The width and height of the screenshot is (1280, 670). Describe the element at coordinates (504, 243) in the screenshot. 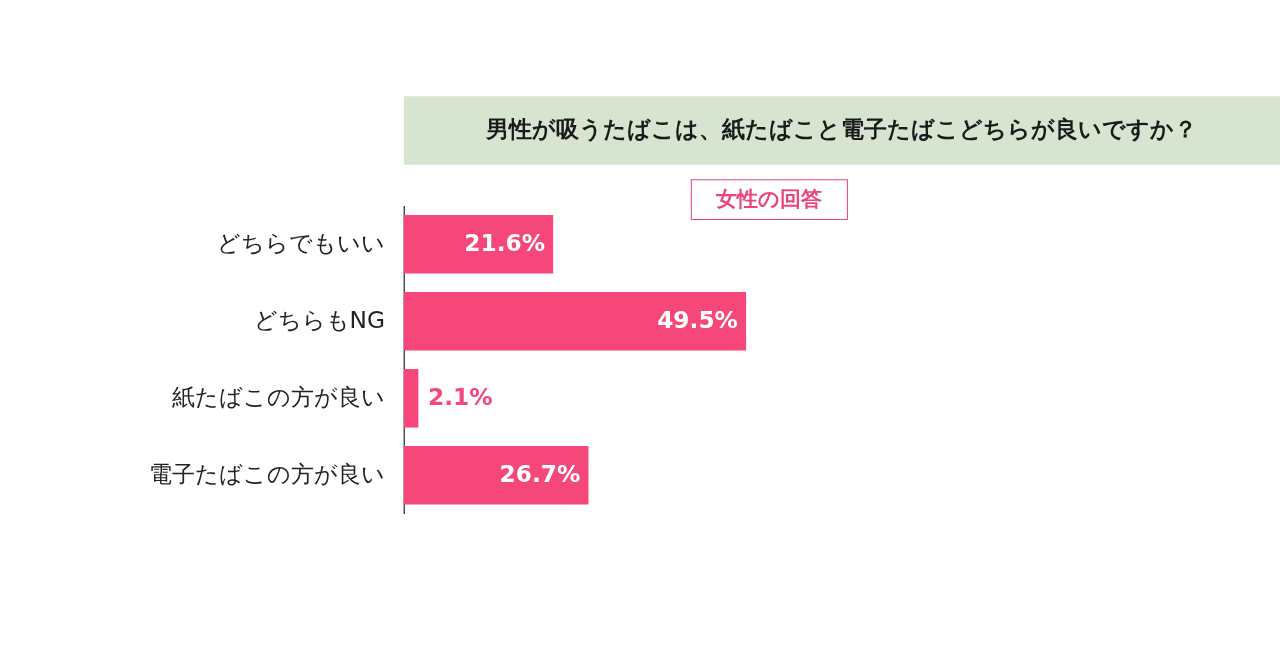

I see `data-label: 21.6%` at that location.